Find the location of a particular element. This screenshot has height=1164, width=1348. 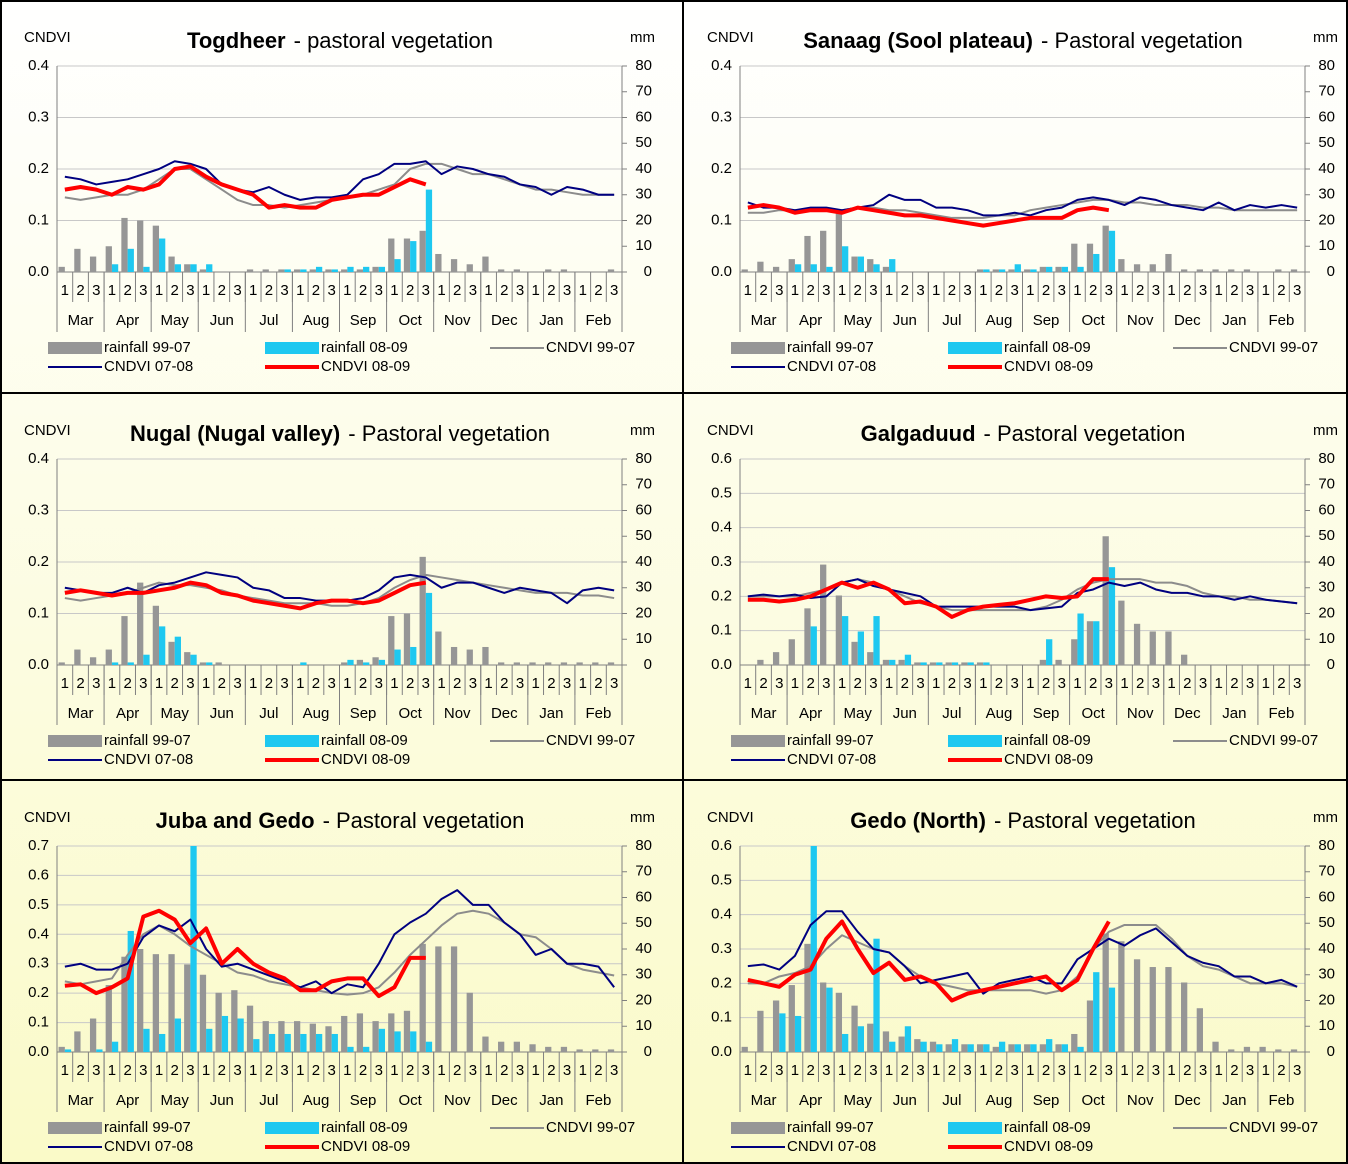

month-label: Nov is located at coordinates (457, 713).